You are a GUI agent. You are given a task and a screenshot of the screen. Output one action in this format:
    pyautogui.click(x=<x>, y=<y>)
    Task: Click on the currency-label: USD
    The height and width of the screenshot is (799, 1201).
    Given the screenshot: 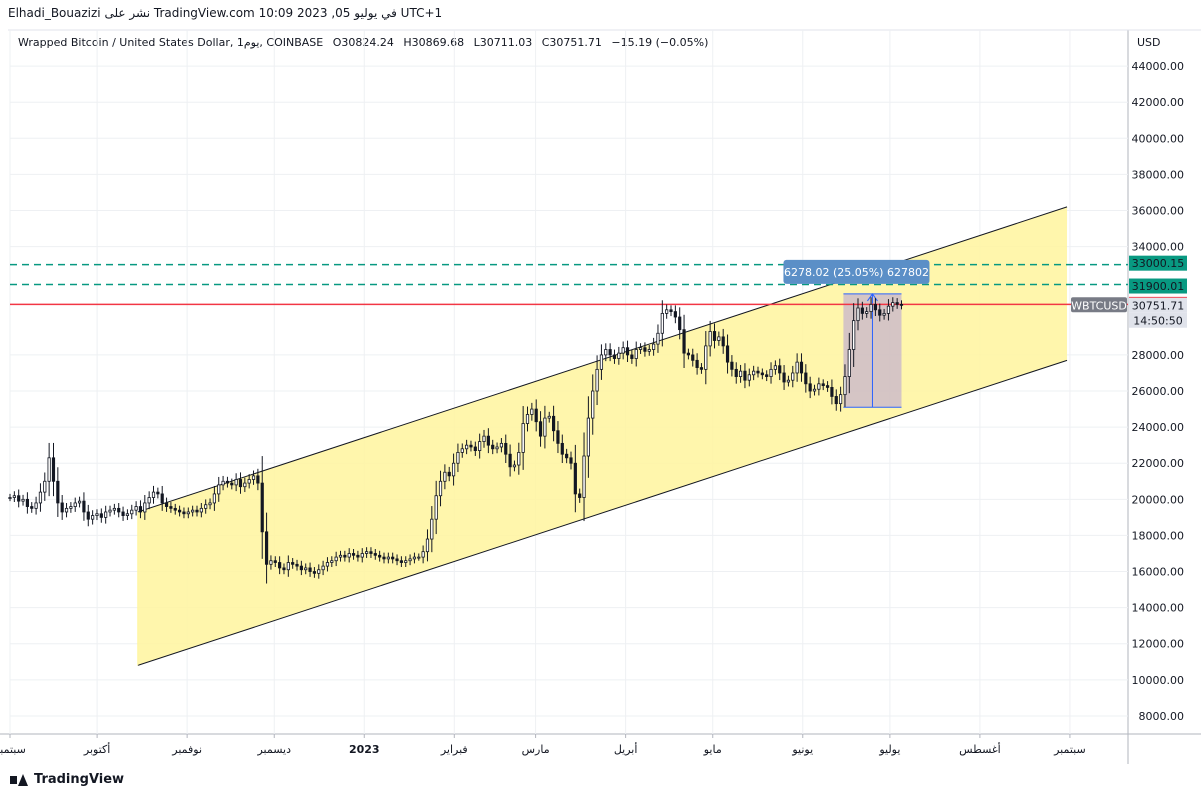 What is the action you would take?
    pyautogui.click(x=1149, y=42)
    